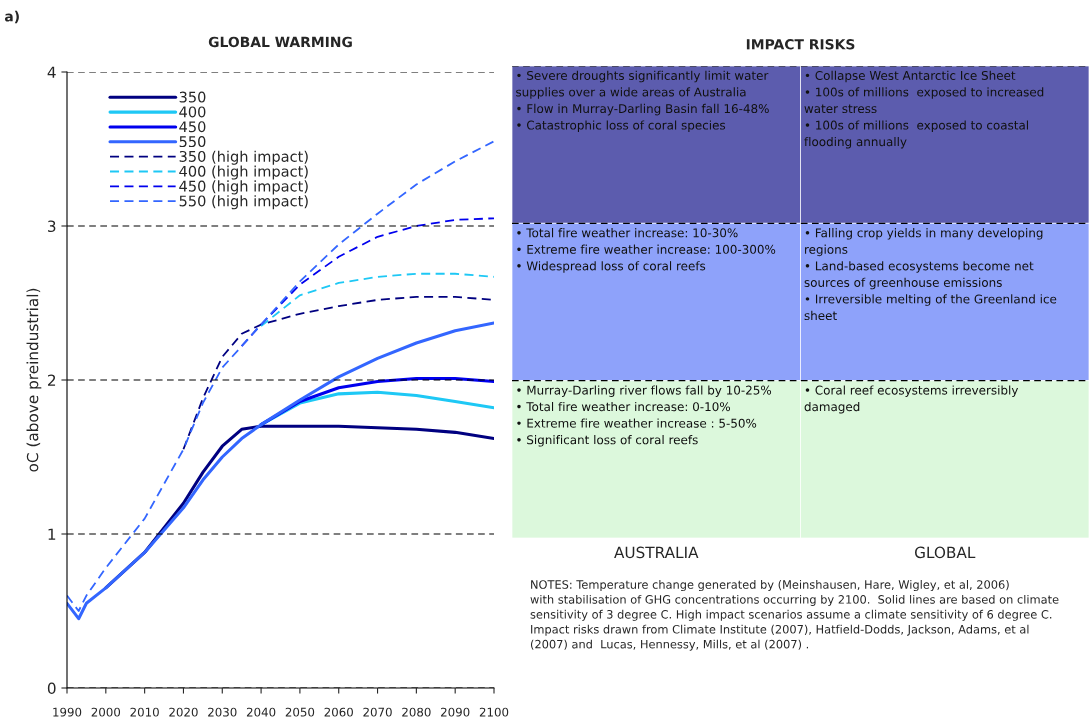  What do you see at coordinates (222, 712) in the screenshot?
I see `x-tick-label: 2030` at bounding box center [222, 712].